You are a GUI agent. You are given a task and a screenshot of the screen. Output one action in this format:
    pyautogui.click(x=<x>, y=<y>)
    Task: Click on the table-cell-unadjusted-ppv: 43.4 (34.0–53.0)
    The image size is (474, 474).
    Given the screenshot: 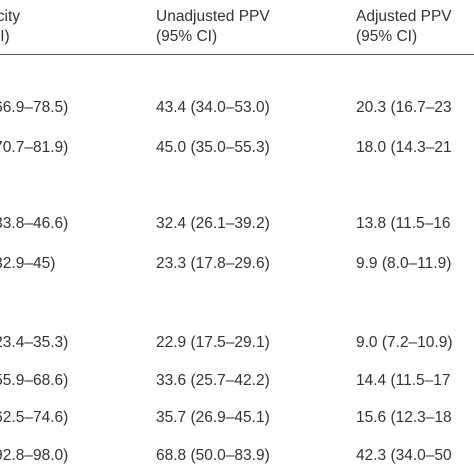 What is the action you would take?
    pyautogui.click(x=213, y=107)
    